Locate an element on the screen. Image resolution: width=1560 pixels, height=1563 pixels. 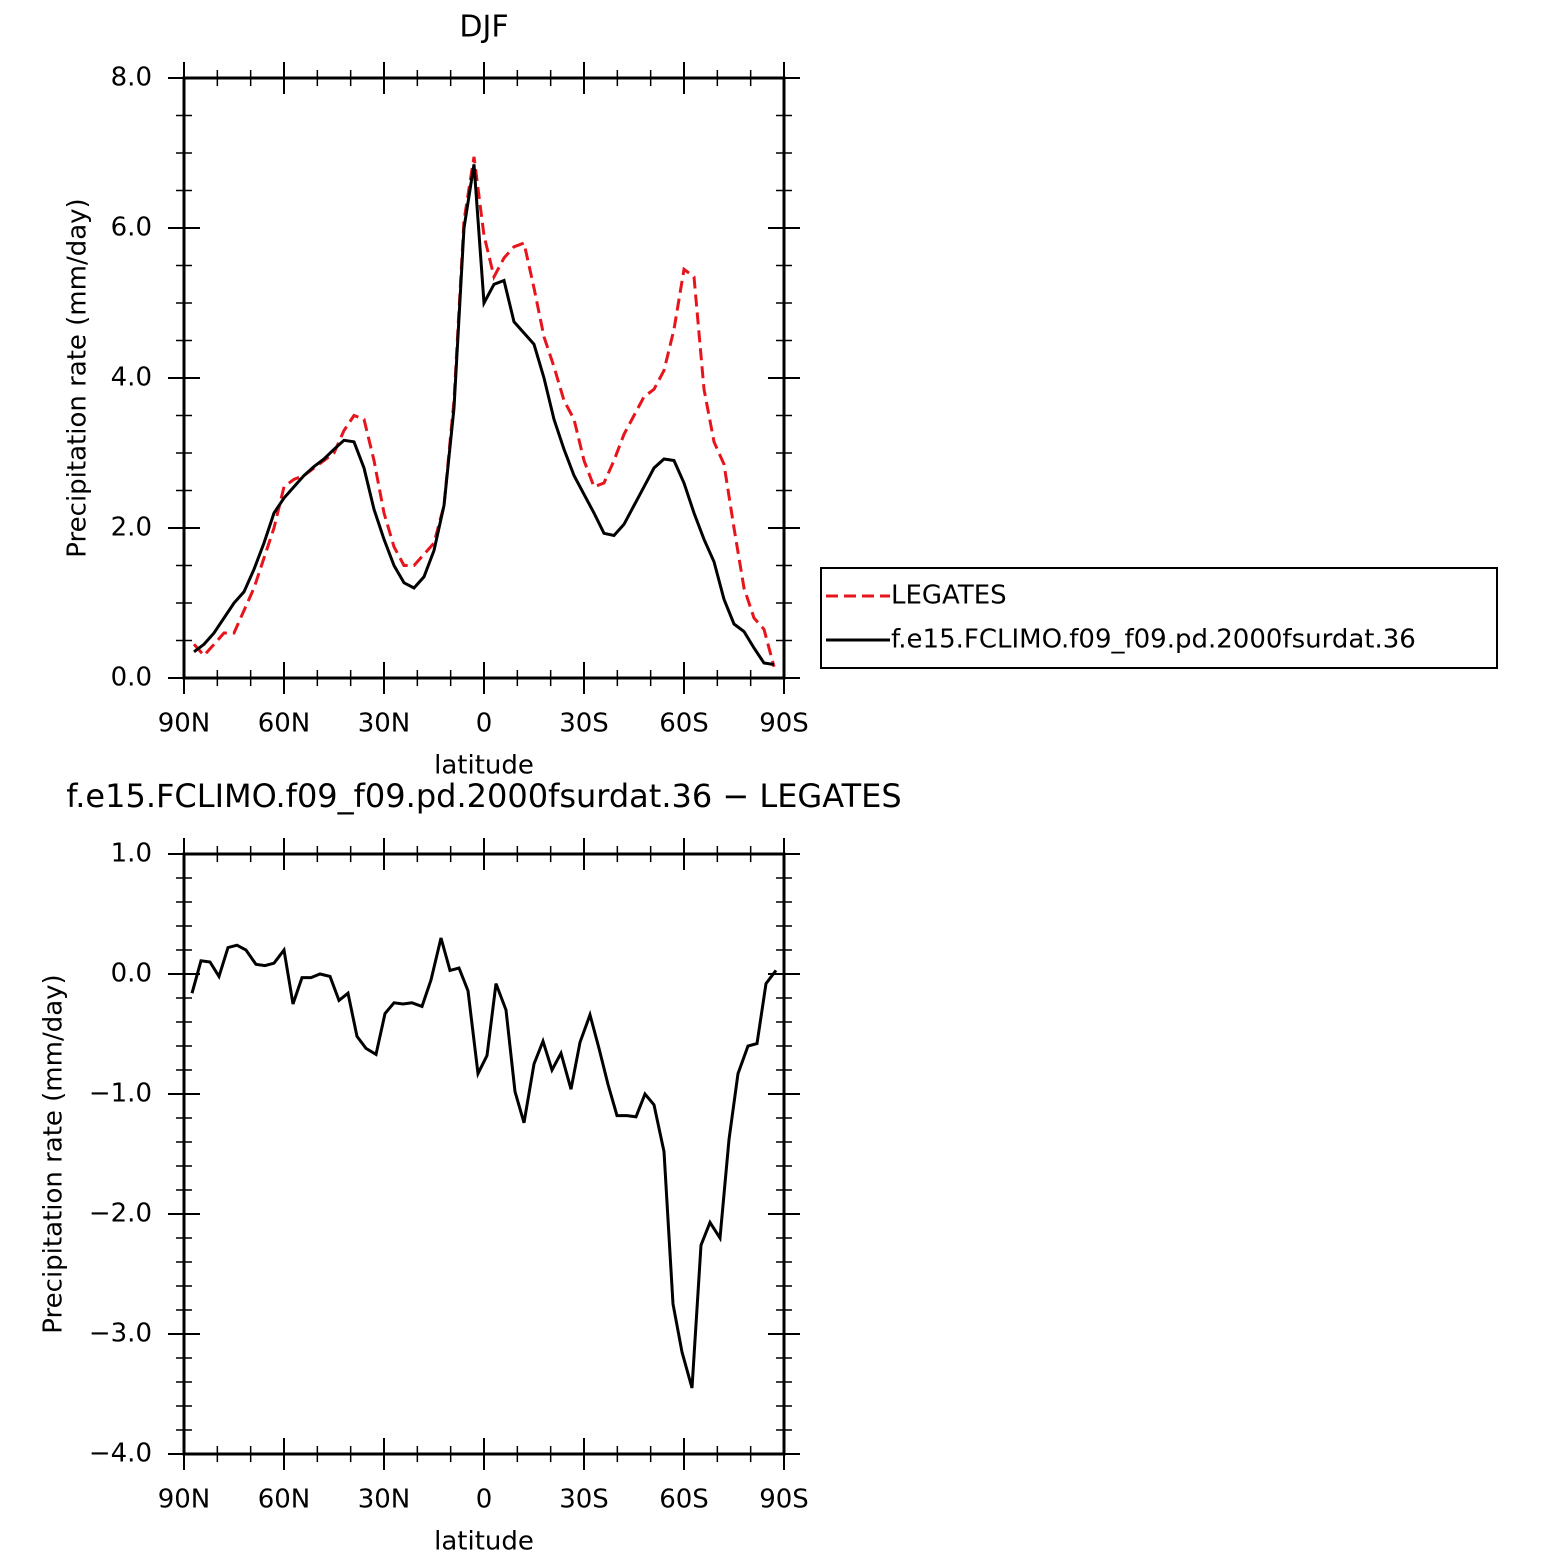
legend-label: f.e15.FCLIMO.f09_f09.pd.2000fsurdat.36 is located at coordinates (1153, 640).